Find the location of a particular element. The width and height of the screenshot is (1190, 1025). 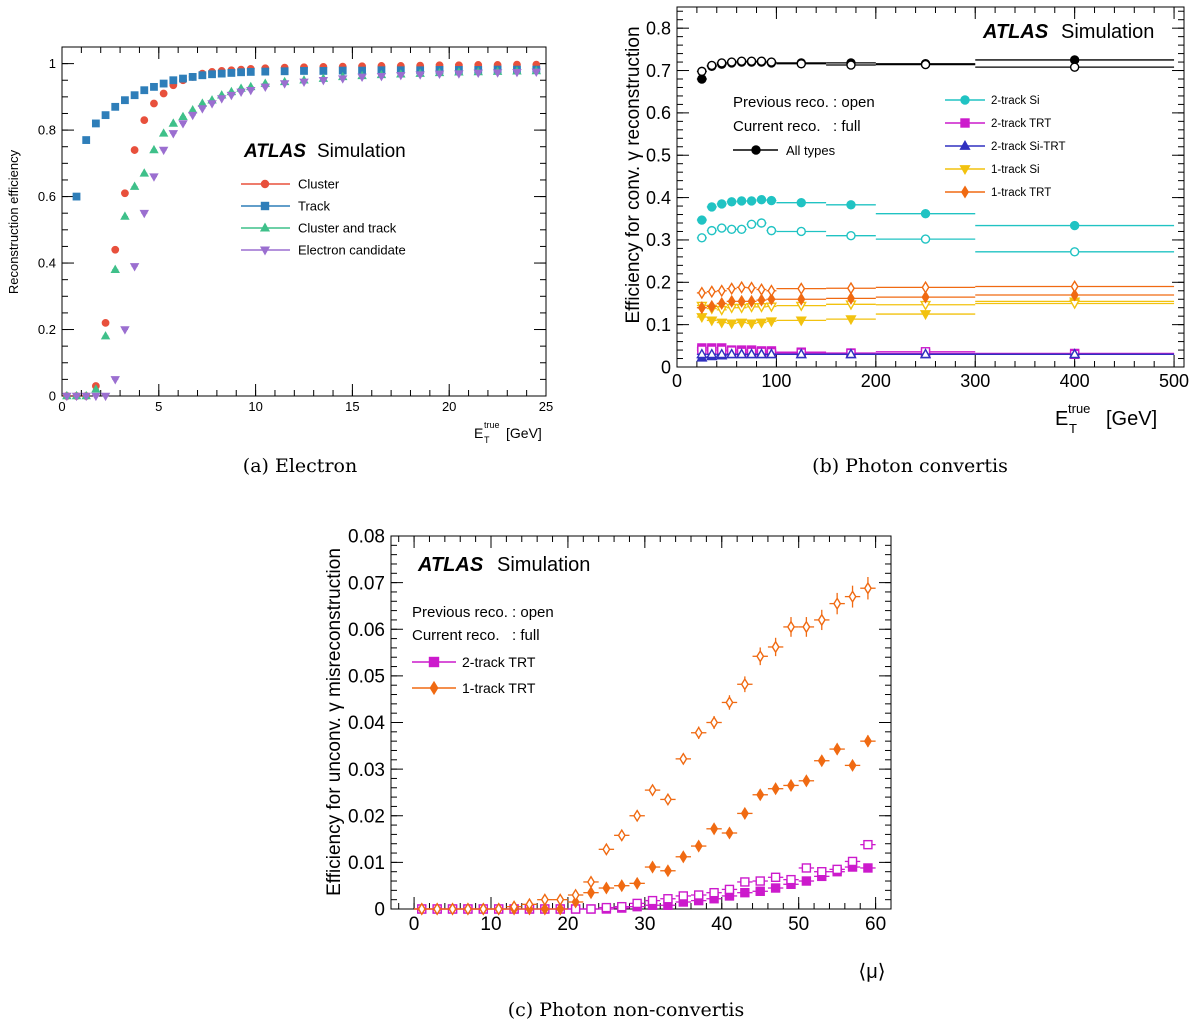

y-tick-label: 0.01 is located at coordinates (366, 863).